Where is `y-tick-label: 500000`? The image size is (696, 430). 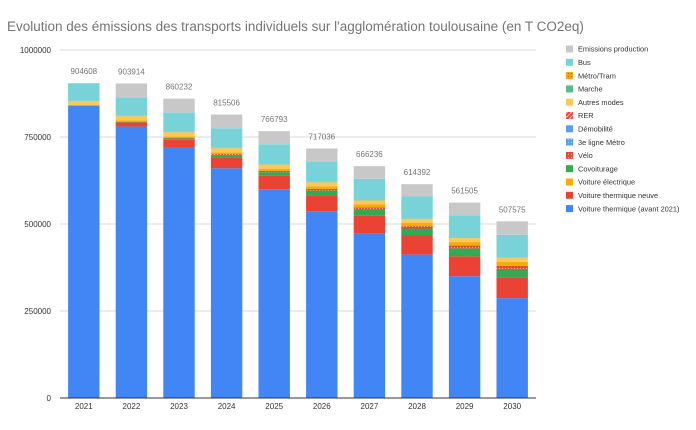 y-tick-label: 500000 is located at coordinates (37, 224).